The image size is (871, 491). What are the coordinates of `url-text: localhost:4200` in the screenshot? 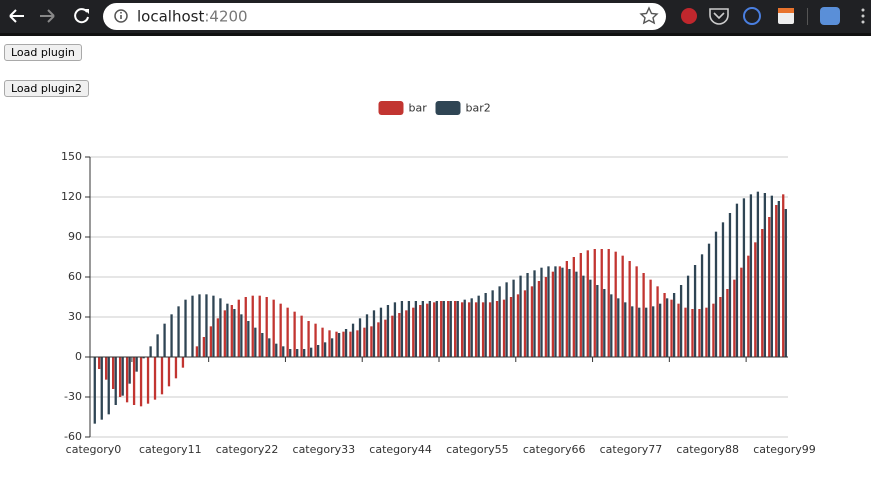 It's located at (192, 16).